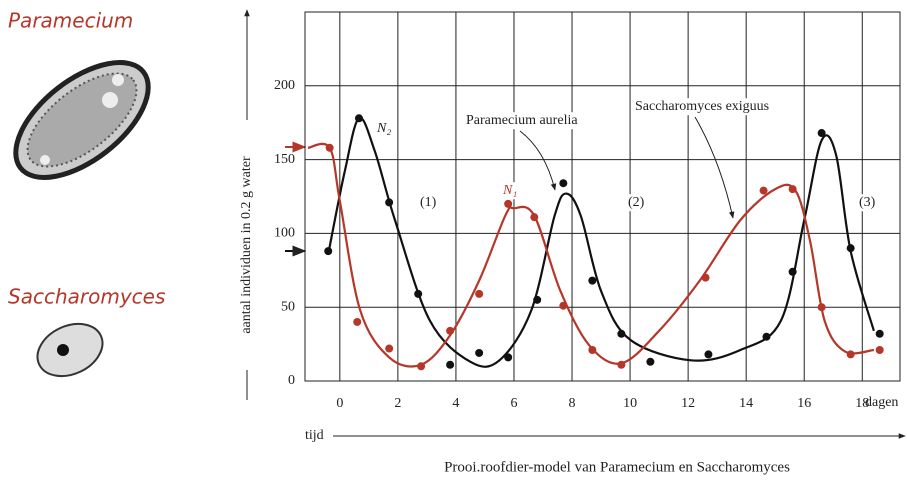 The width and height of the screenshot is (907, 480). Describe the element at coordinates (881, 402) in the screenshot. I see `x-unit: dagen` at that location.